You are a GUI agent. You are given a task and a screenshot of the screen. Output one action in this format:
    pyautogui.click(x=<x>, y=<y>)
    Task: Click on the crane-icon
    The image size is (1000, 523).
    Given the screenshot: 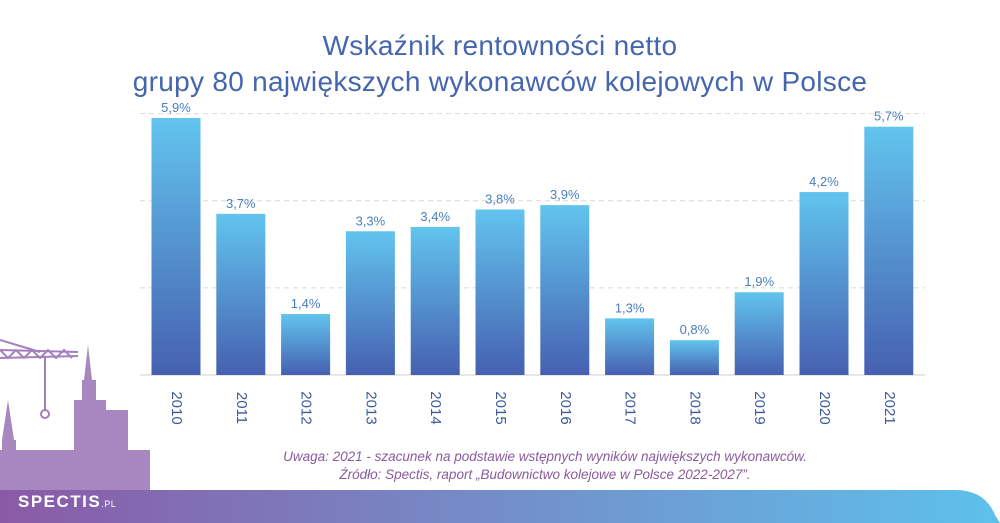 What is the action you would take?
    pyautogui.click(x=39, y=379)
    